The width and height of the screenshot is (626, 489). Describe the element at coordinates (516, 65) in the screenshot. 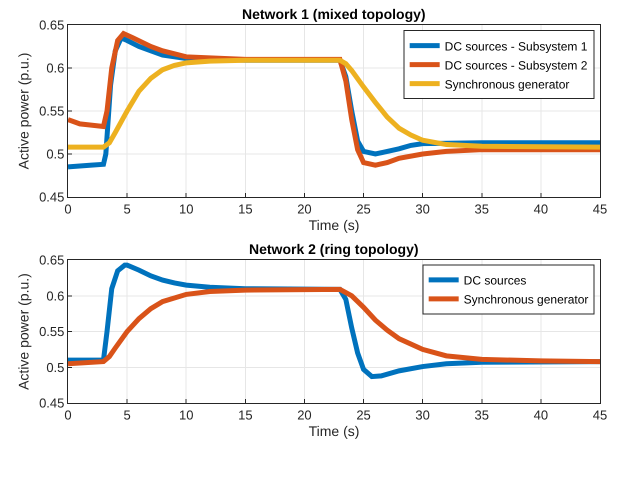

I see `legend-label: DC sources - Subsystem 2` at that location.